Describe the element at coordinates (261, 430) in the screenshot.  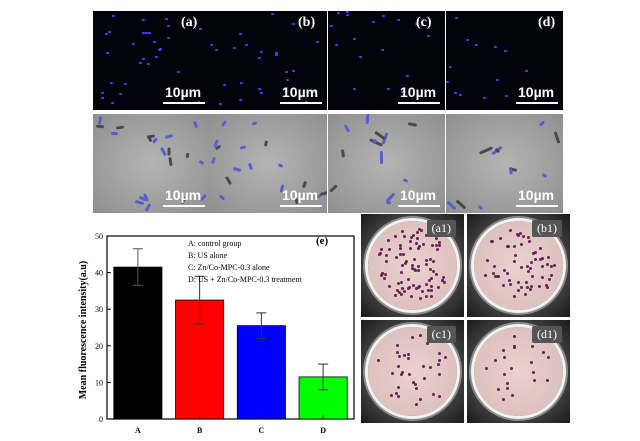
I see `x-tick-label-c: C` at that location.